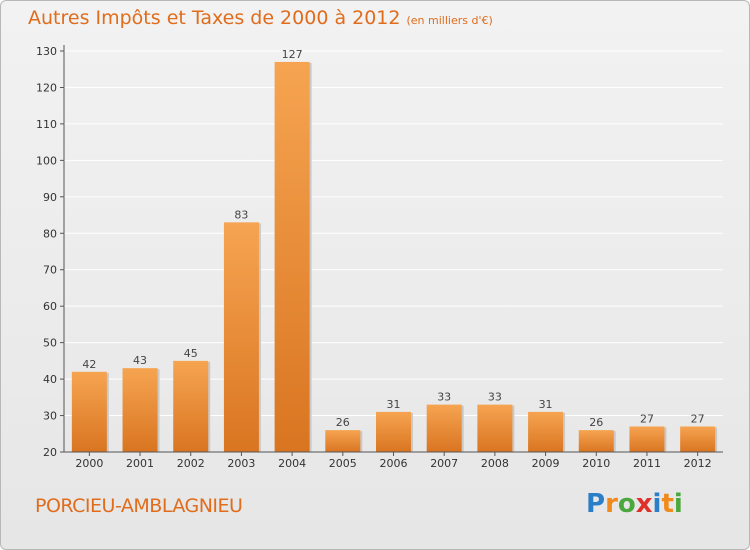  Describe the element at coordinates (647, 463) in the screenshot. I see `x-tick-label: 2011` at that location.